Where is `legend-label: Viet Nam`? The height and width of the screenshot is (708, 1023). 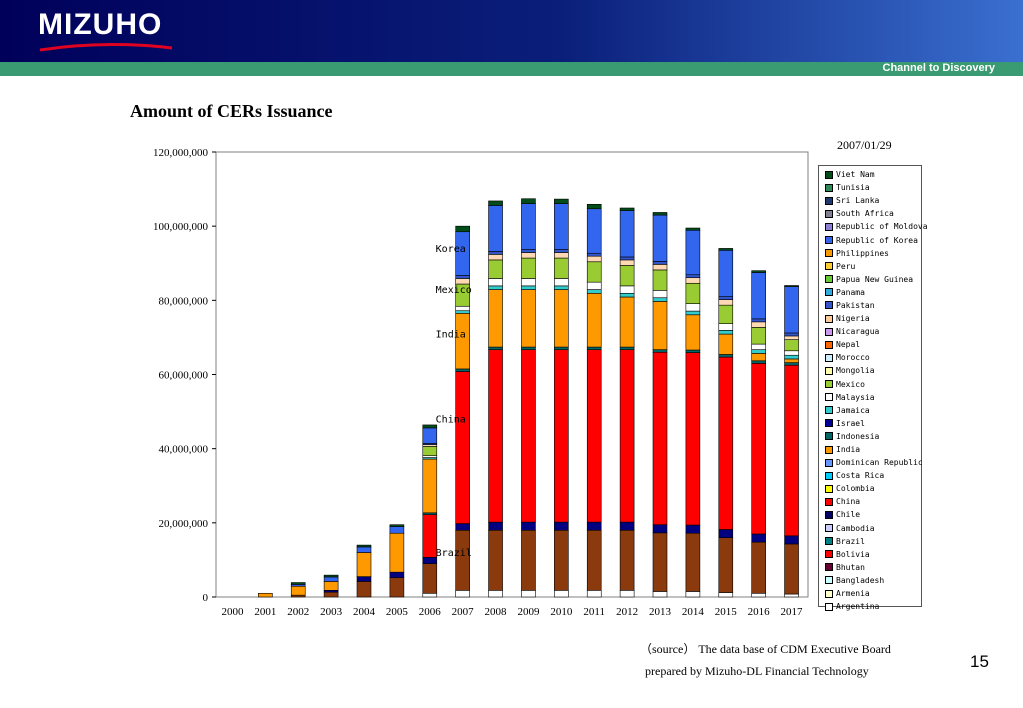
legend-label: Viet Nam is located at coordinates (855, 175).